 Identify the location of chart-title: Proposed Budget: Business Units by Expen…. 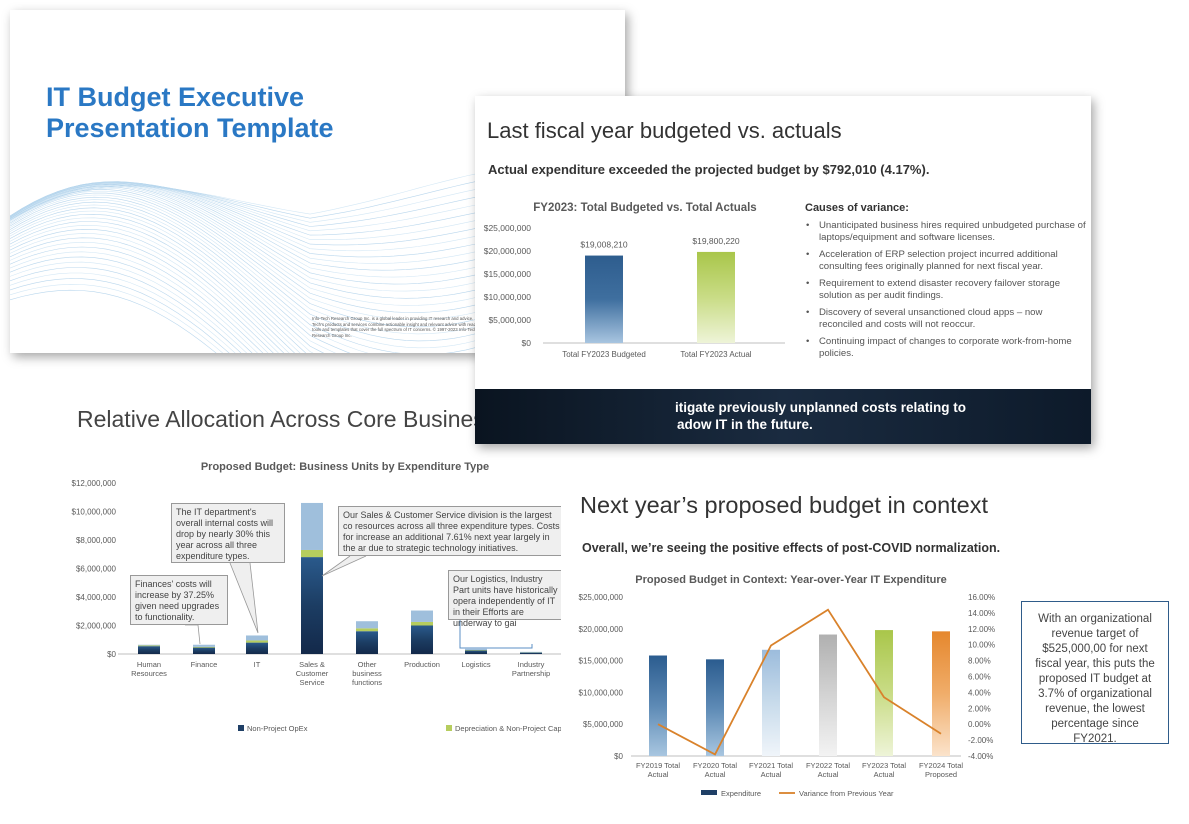
(345, 467).